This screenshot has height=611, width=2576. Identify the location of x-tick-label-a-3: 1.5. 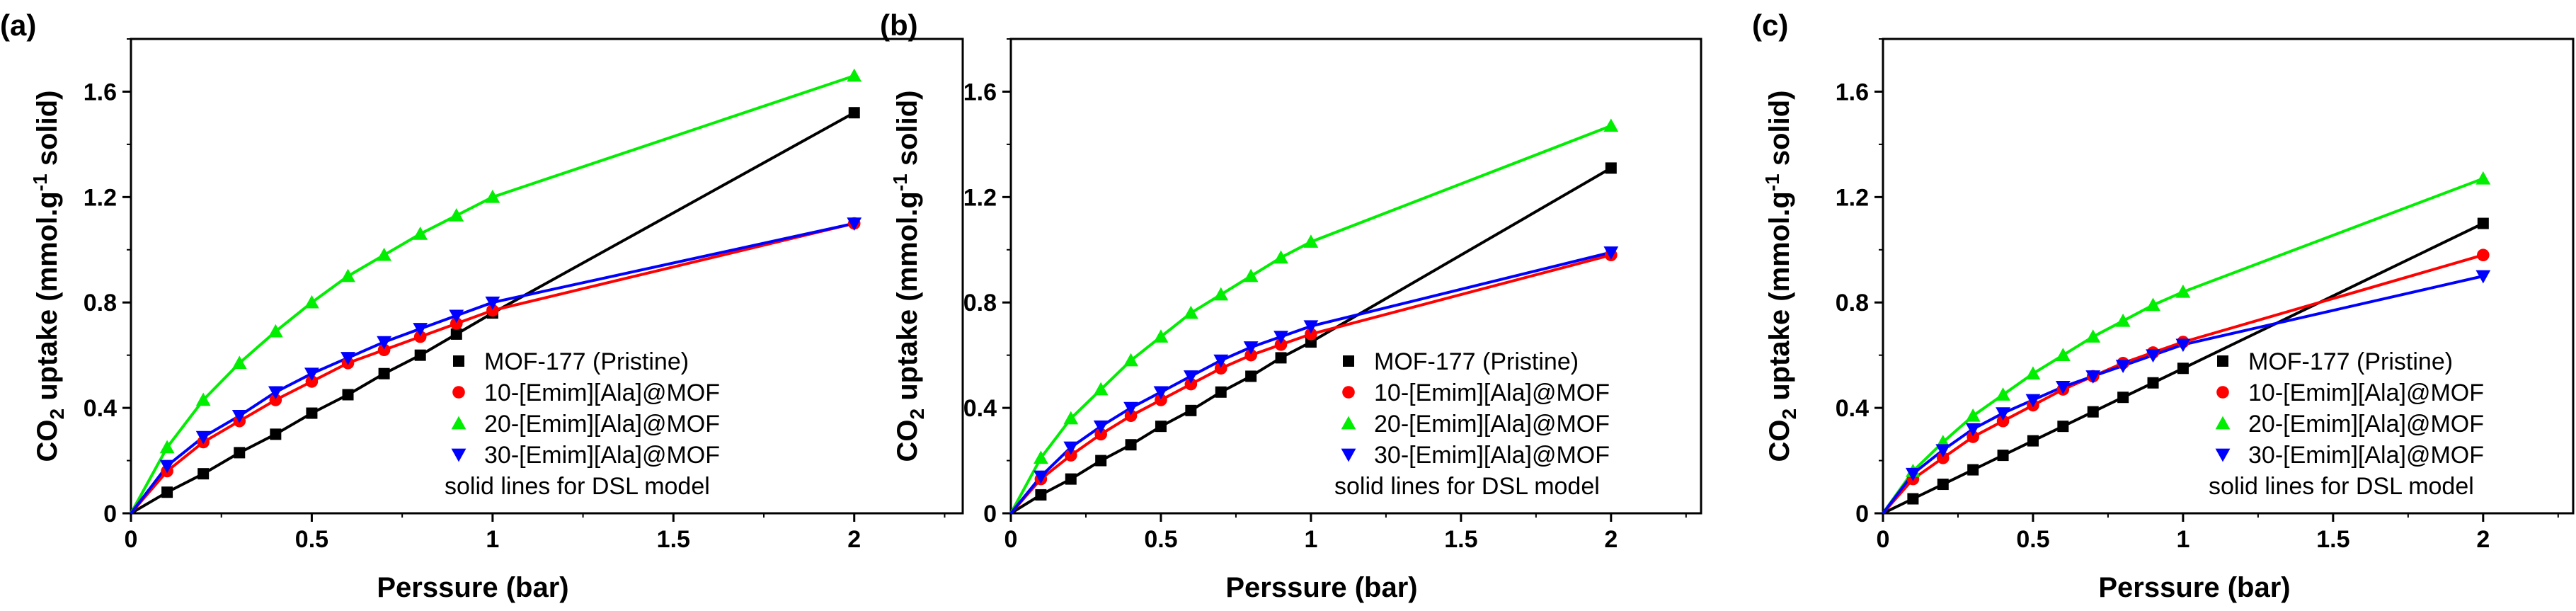
(673, 539).